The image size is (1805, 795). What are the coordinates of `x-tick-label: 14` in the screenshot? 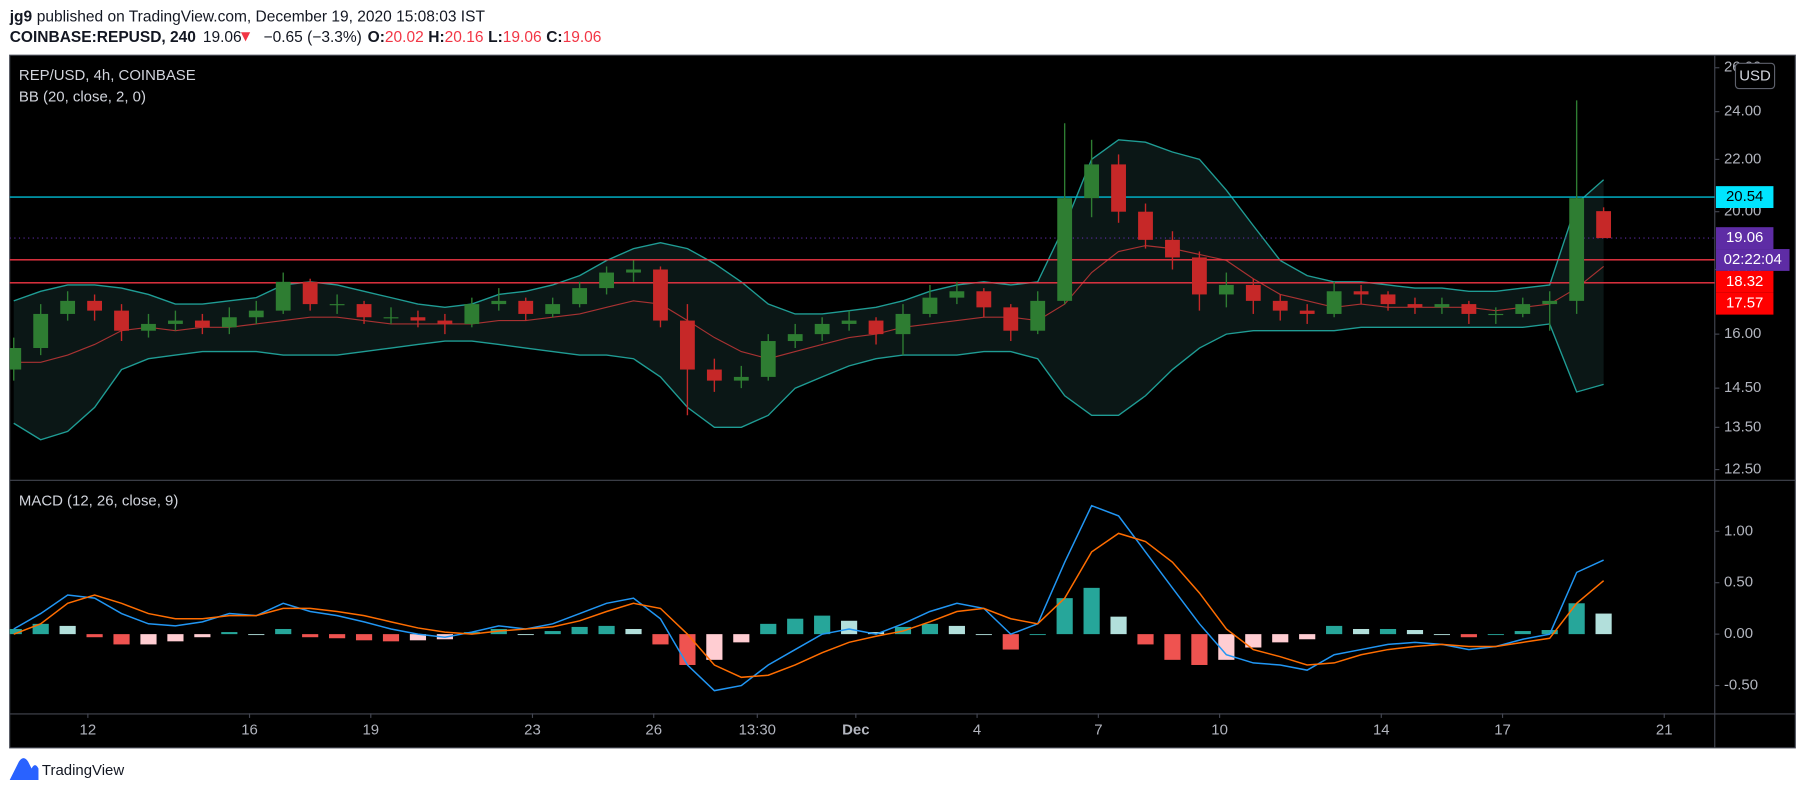 It's located at (1381, 730).